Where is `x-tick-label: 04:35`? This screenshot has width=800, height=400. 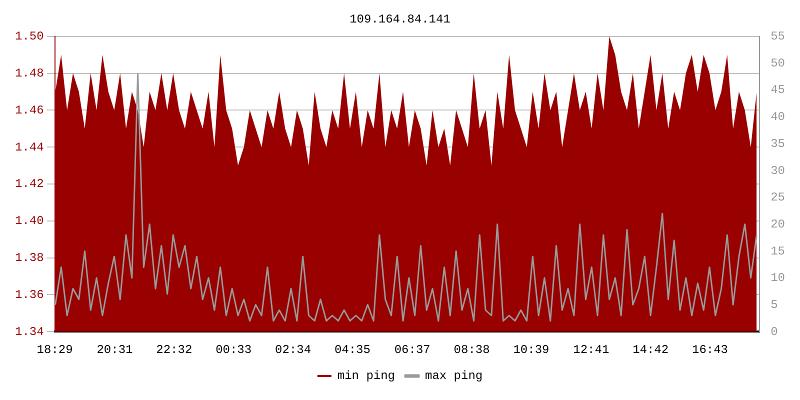
x-tick-label: 04:35 is located at coordinates (352, 349).